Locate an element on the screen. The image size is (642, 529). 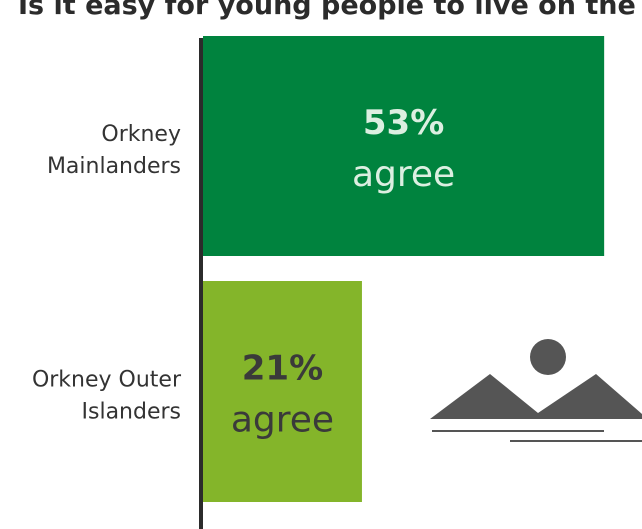
category-label-2: Orkney Outer Islanders is located at coordinates (107, 396).